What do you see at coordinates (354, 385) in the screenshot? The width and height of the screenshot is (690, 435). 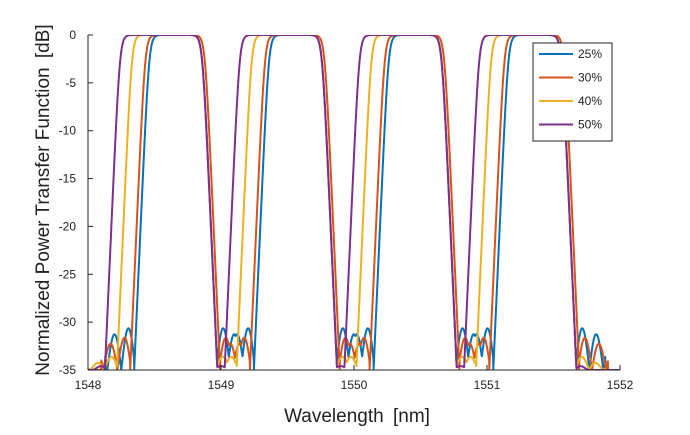 I see `x-tick-label: 1550` at bounding box center [354, 385].